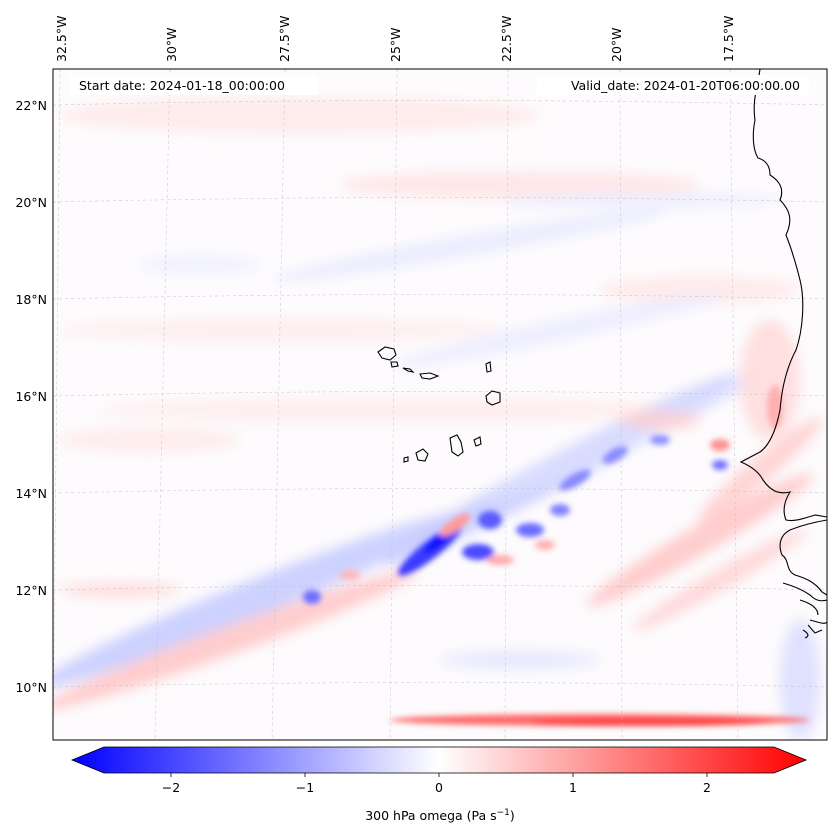 The height and width of the screenshot is (839, 837). I want to click on valid-date-box, so click(673, 85).